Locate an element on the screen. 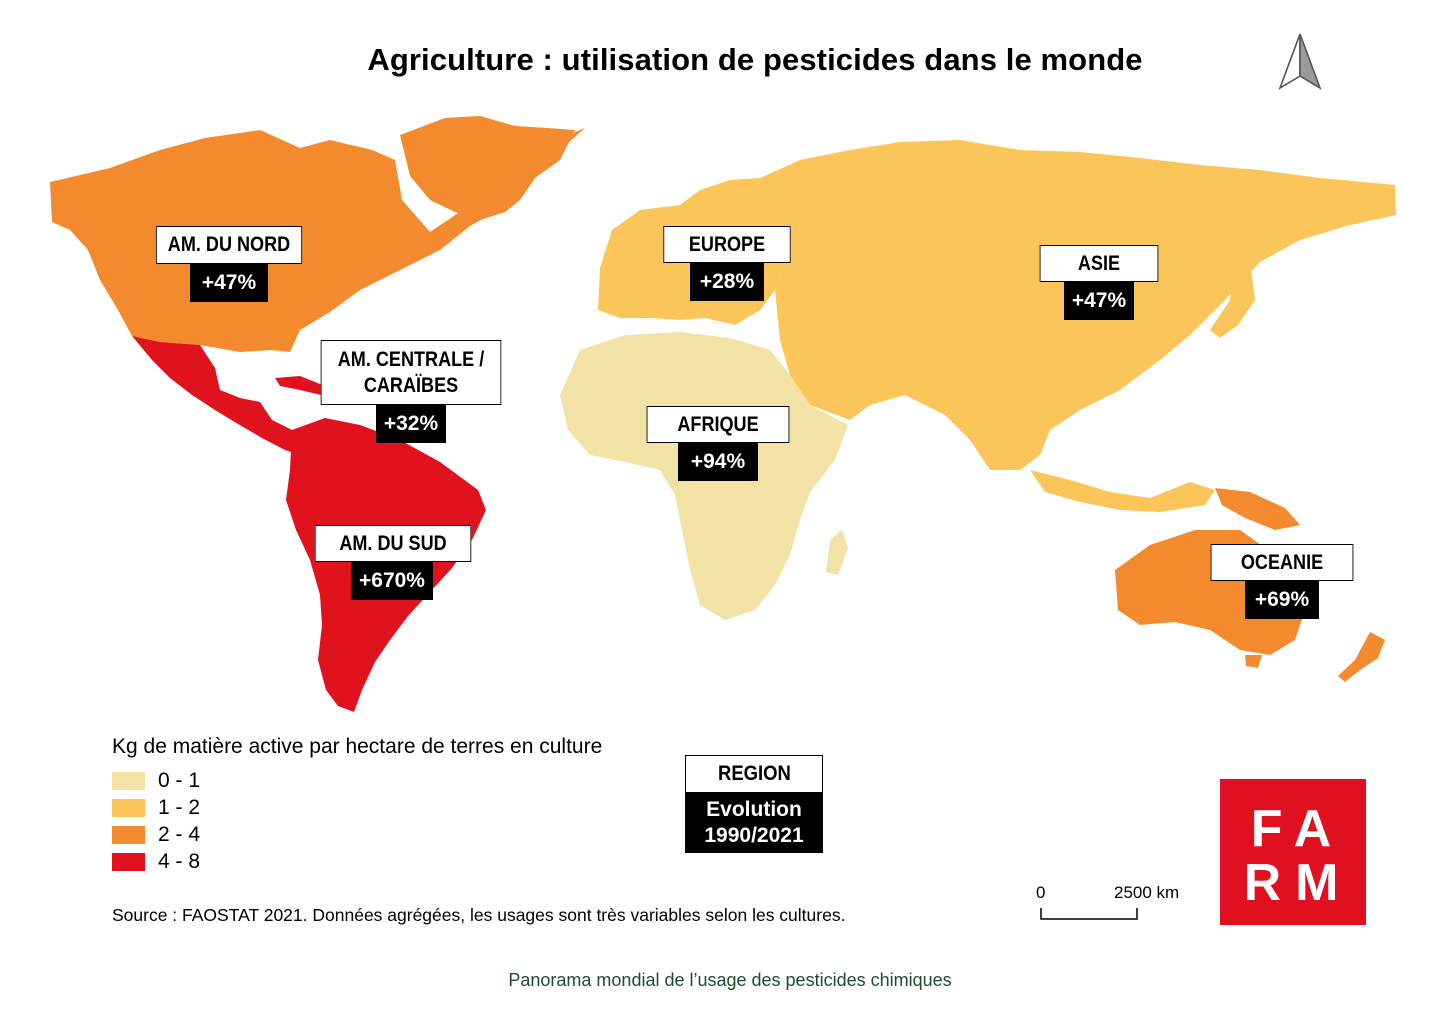 Image resolution: width=1456 pixels, height=1026 pixels. new-zealand-shape is located at coordinates (1361, 657).